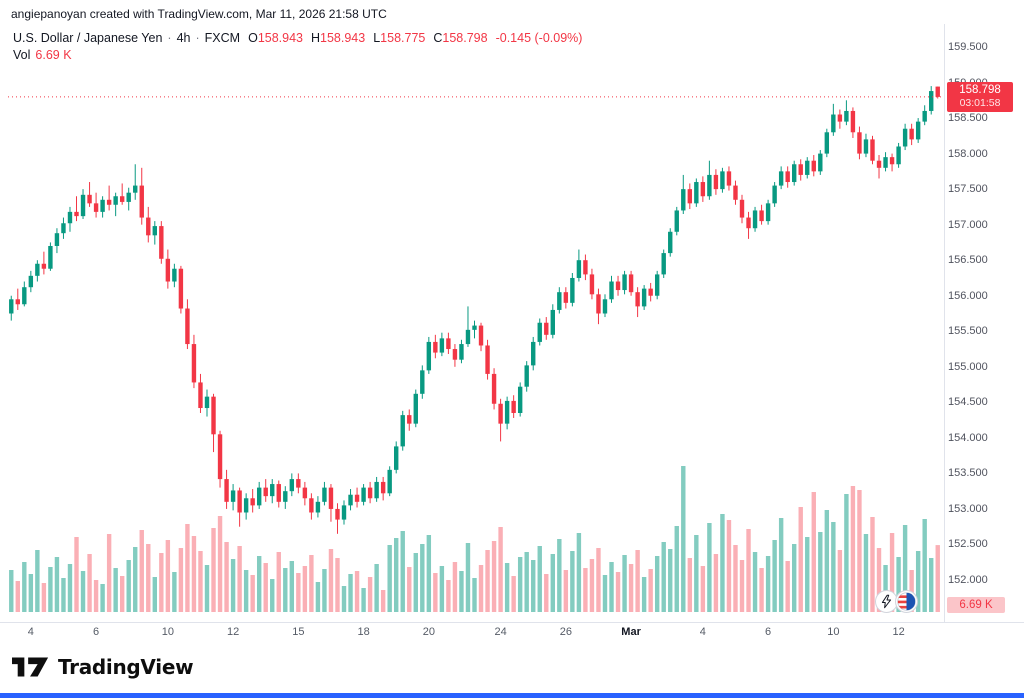 The image size is (1024, 698). Describe the element at coordinates (968, 366) in the screenshot. I see `price-tick-label: 155.000` at that location.